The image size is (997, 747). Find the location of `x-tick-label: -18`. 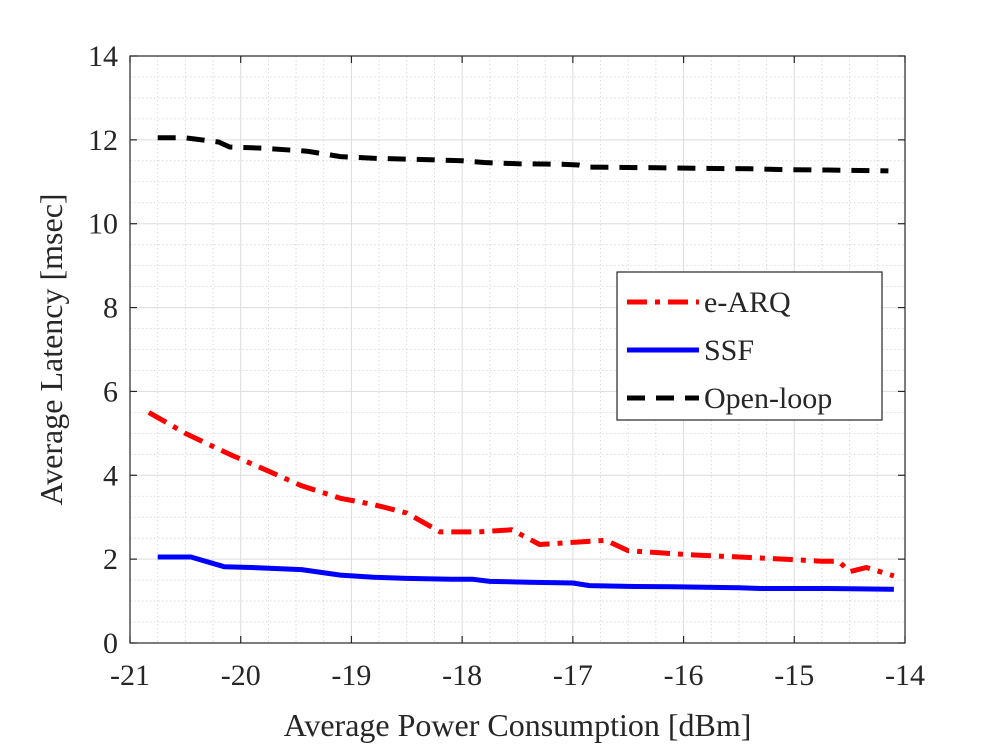

x-tick-label: -18 is located at coordinates (462, 675).